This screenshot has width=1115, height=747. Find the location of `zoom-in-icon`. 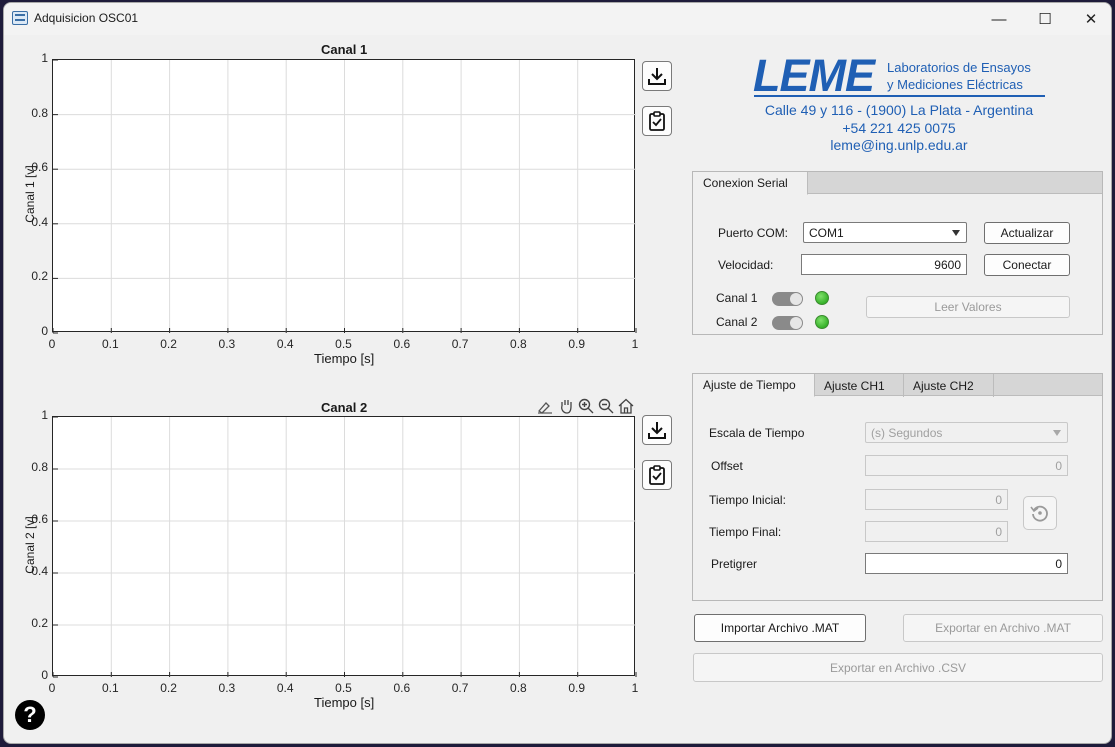

zoom-in-icon is located at coordinates (586, 406).